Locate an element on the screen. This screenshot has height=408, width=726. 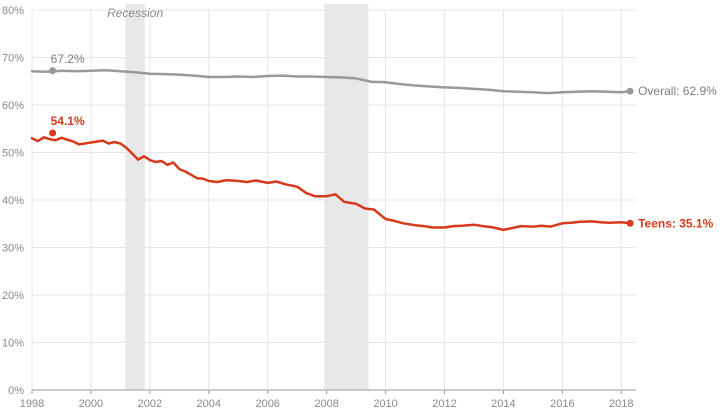
overall-end-point is located at coordinates (630, 91).